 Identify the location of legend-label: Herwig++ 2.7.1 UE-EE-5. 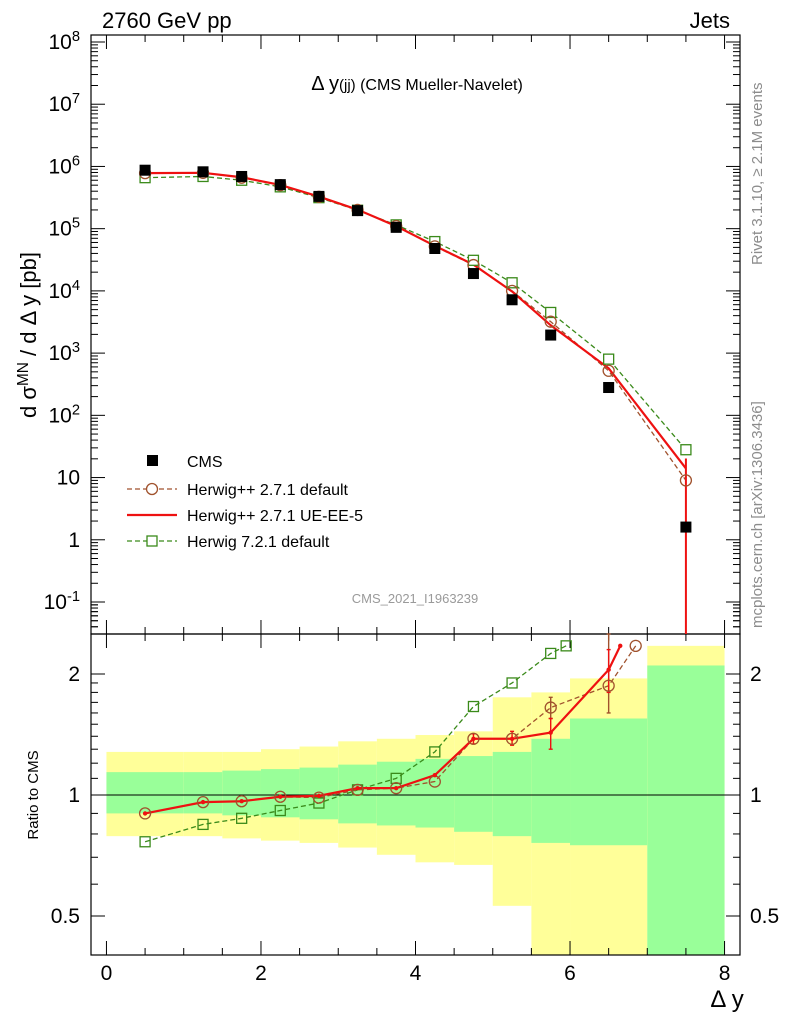
(275, 516).